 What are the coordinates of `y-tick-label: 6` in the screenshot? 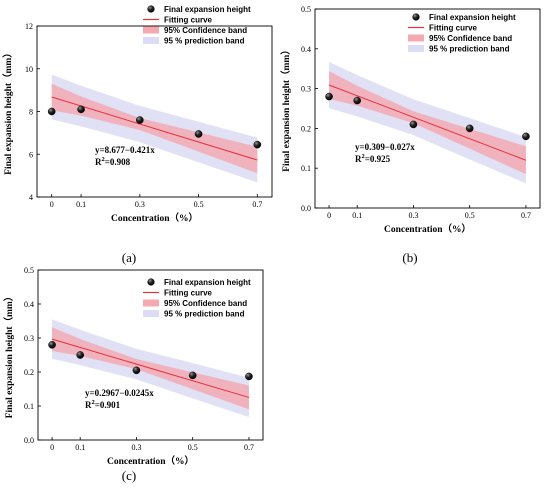 It's located at (31, 154).